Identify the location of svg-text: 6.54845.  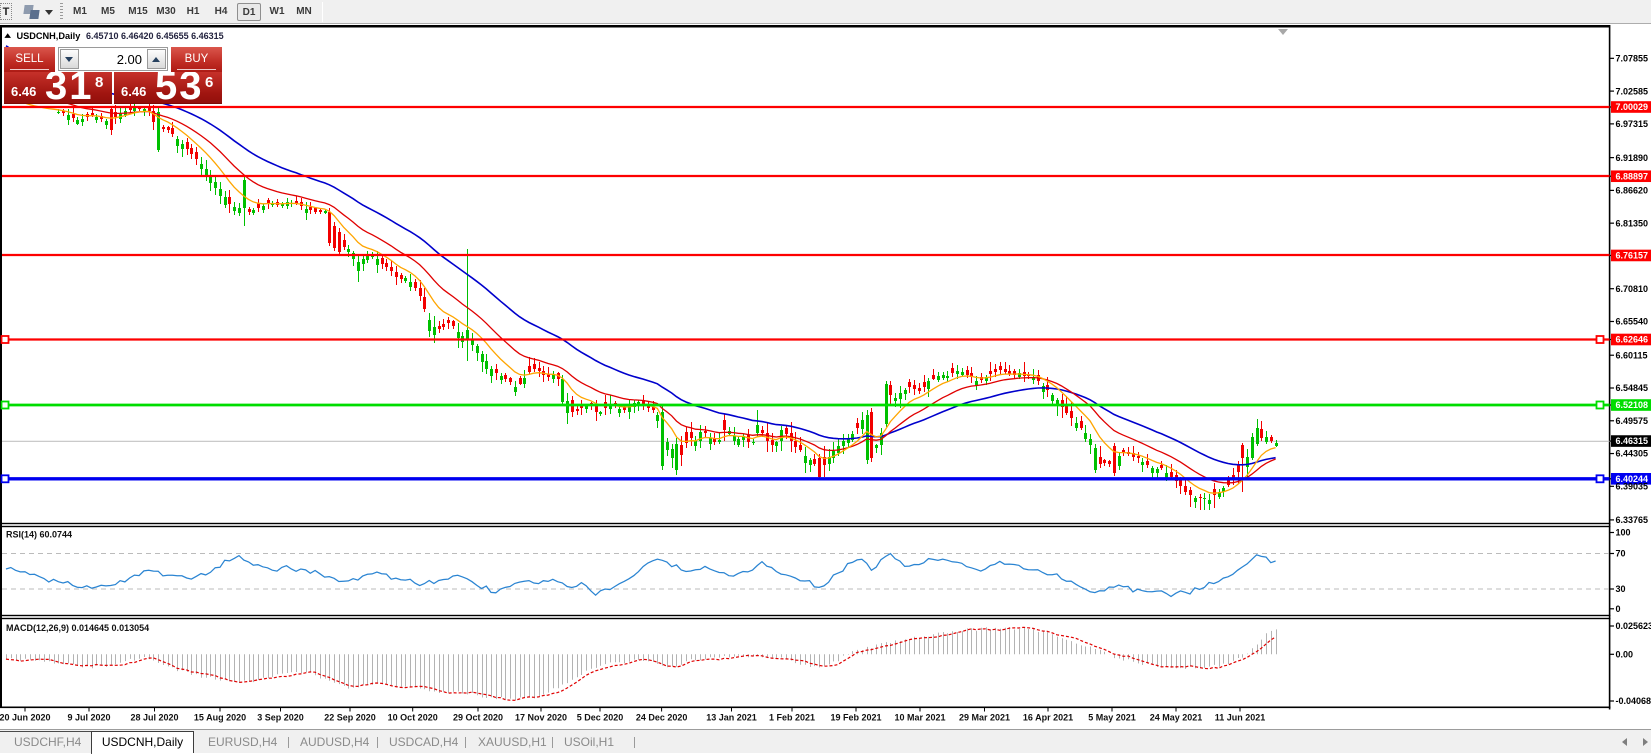
(1632, 388).